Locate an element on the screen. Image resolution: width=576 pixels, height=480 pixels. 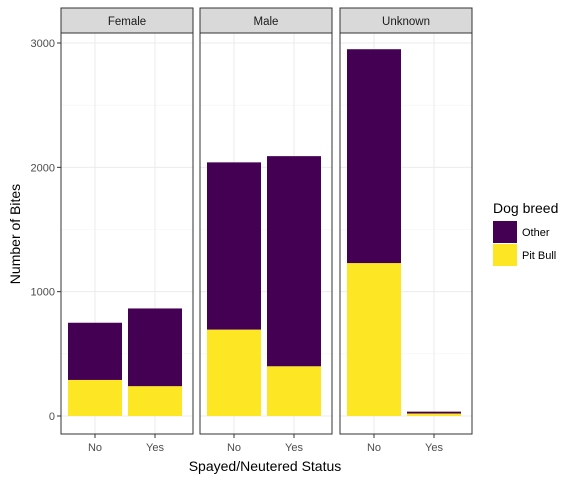
y-tick-label: 2000 is located at coordinates (43, 168).